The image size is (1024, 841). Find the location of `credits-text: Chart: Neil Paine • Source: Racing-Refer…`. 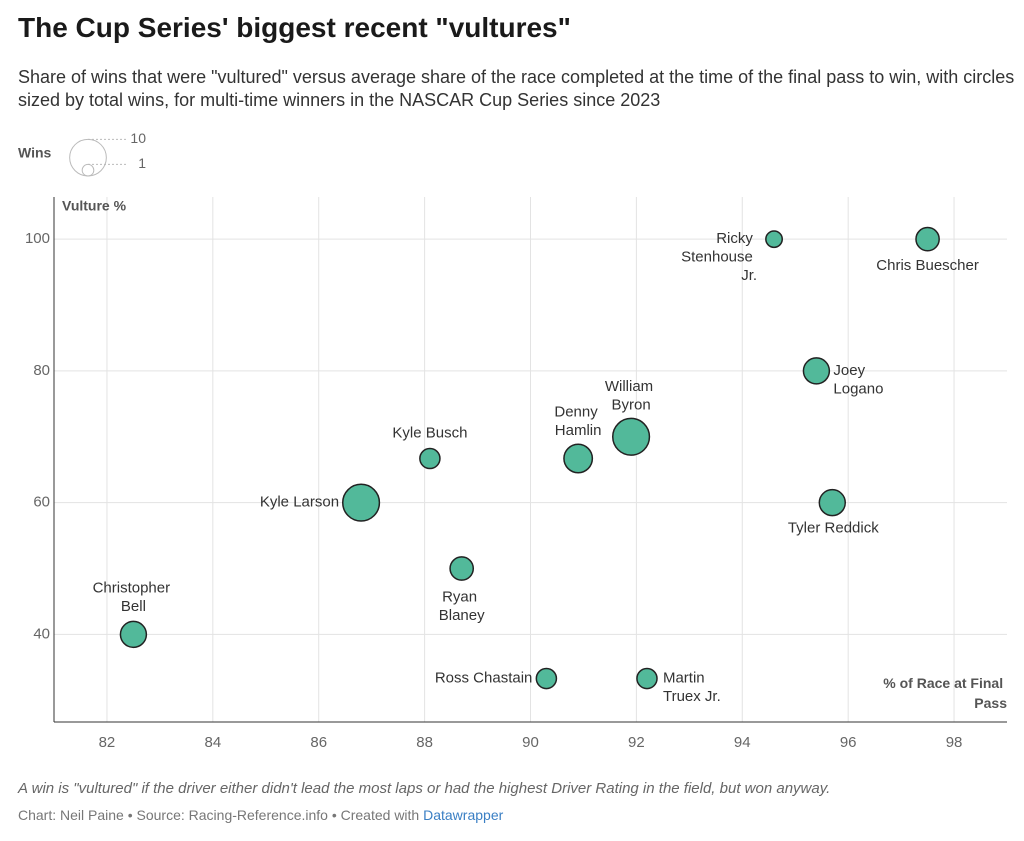

credits-text: Chart: Neil Paine • Source: Racing-Refer… is located at coordinates (219, 815).